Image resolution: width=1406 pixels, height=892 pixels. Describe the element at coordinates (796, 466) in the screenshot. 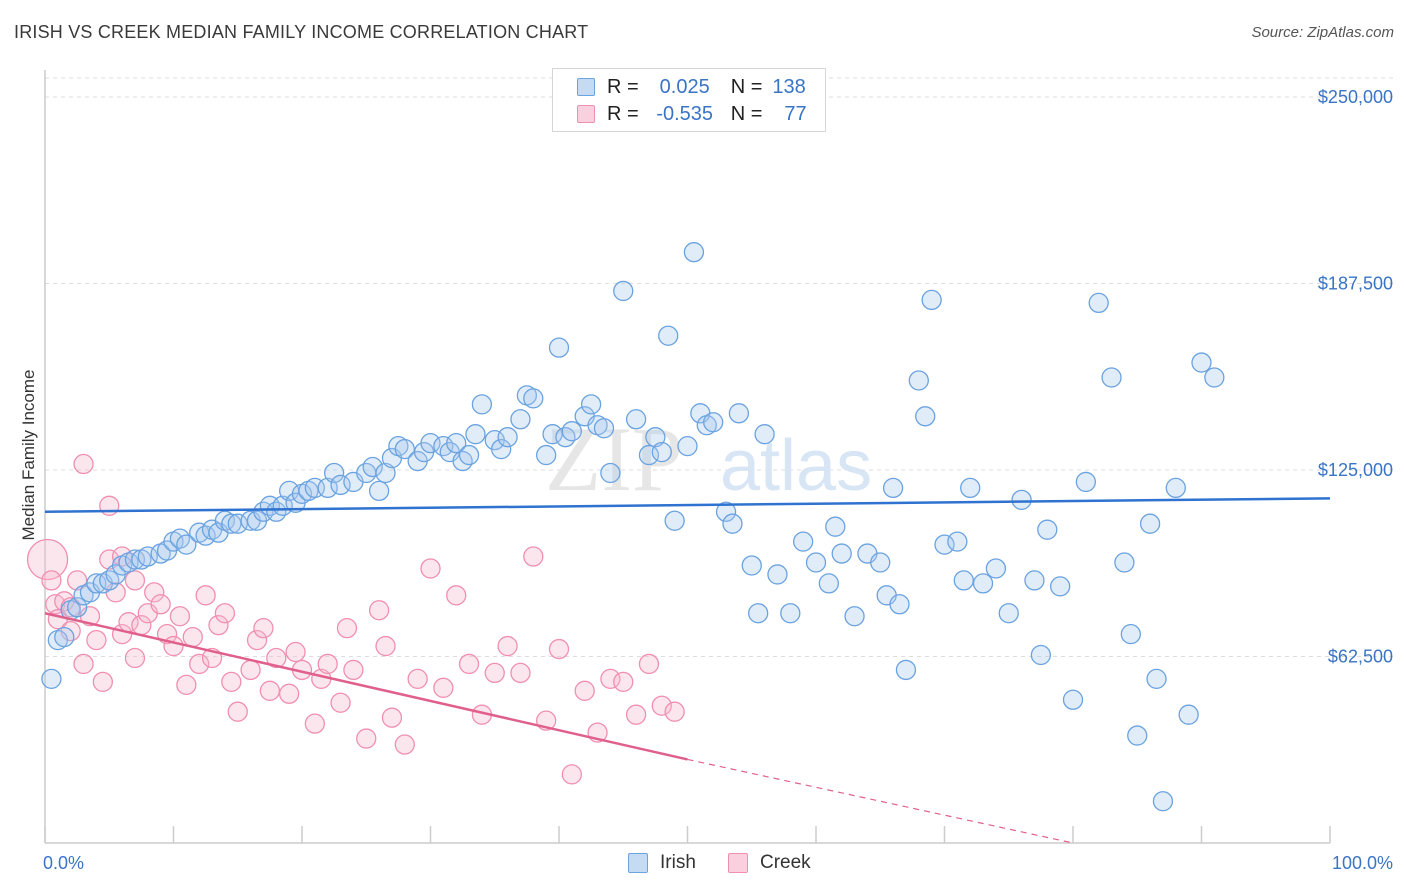

I see `watermark-atlas: atlas` at that location.